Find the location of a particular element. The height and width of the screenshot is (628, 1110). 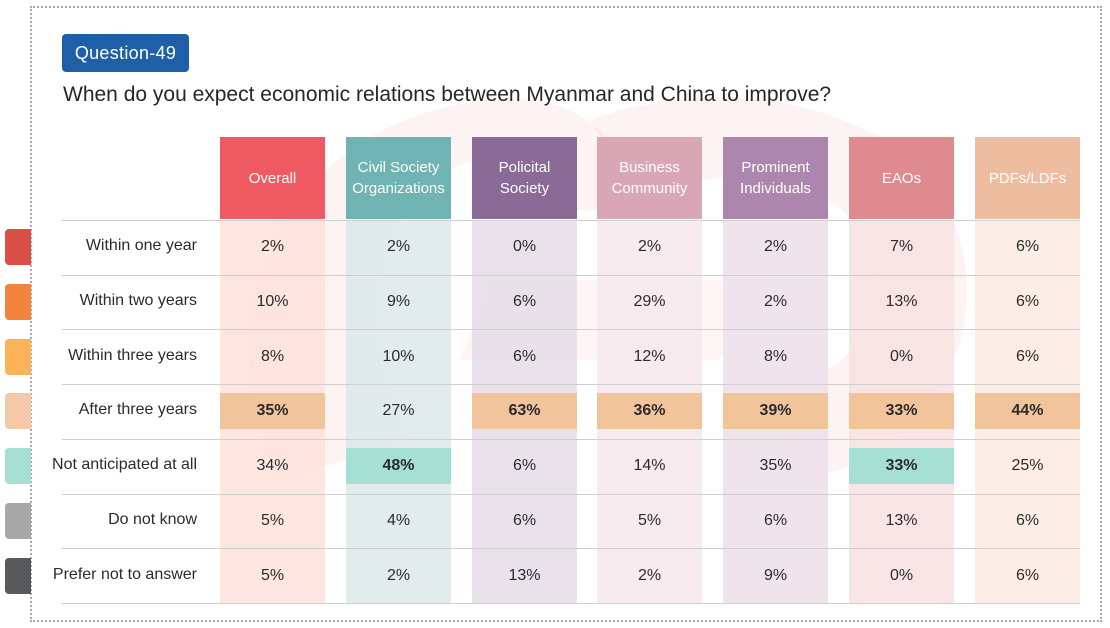

data-cell-highlighted: 35% is located at coordinates (272, 411).